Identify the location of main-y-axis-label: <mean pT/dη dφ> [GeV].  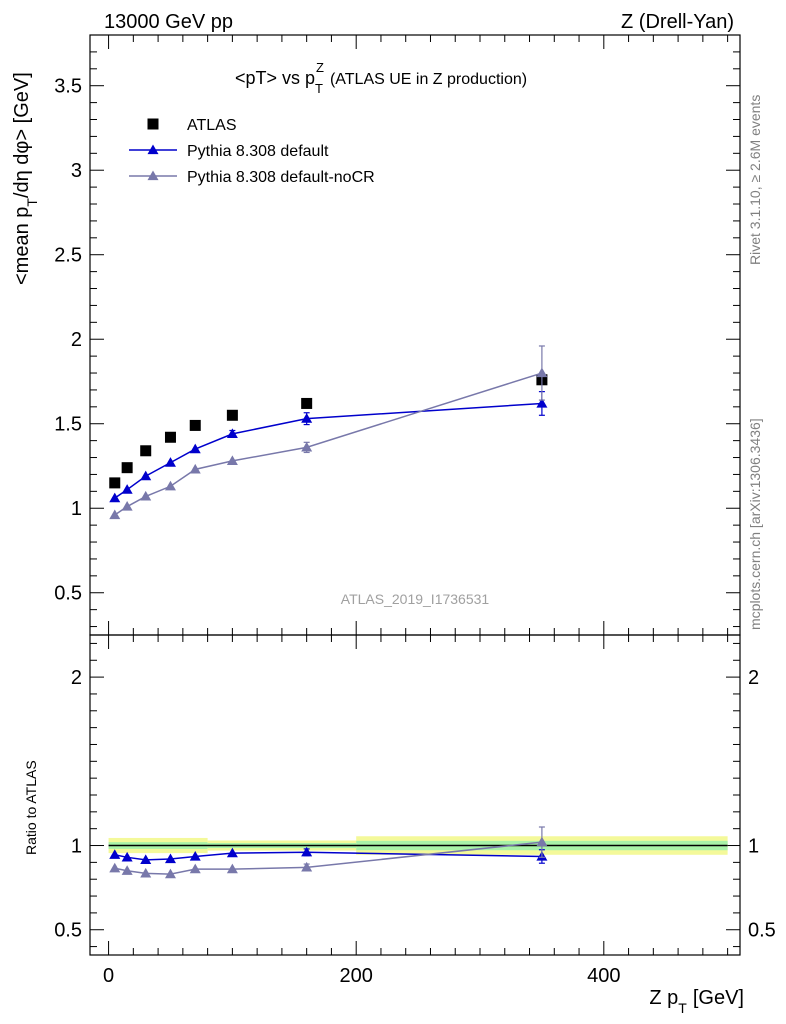
(25, 178).